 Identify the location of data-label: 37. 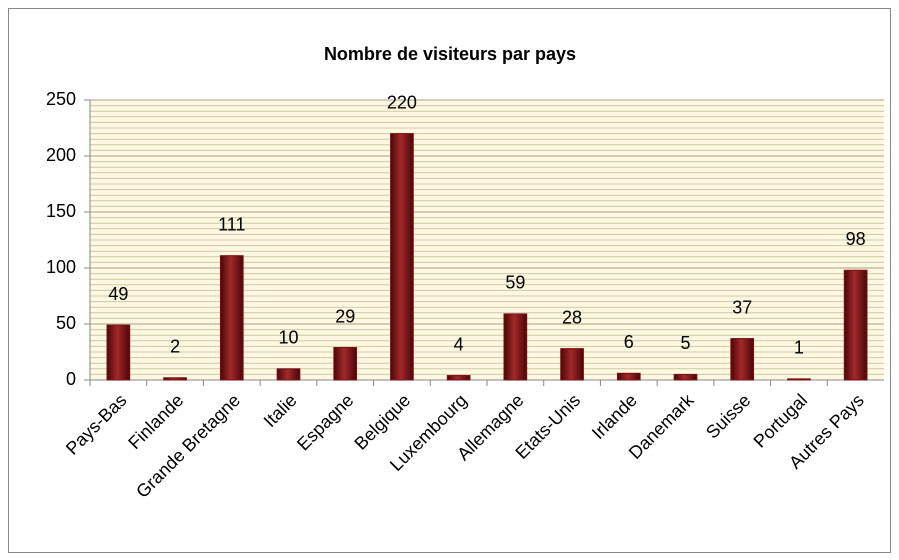
(742, 307).